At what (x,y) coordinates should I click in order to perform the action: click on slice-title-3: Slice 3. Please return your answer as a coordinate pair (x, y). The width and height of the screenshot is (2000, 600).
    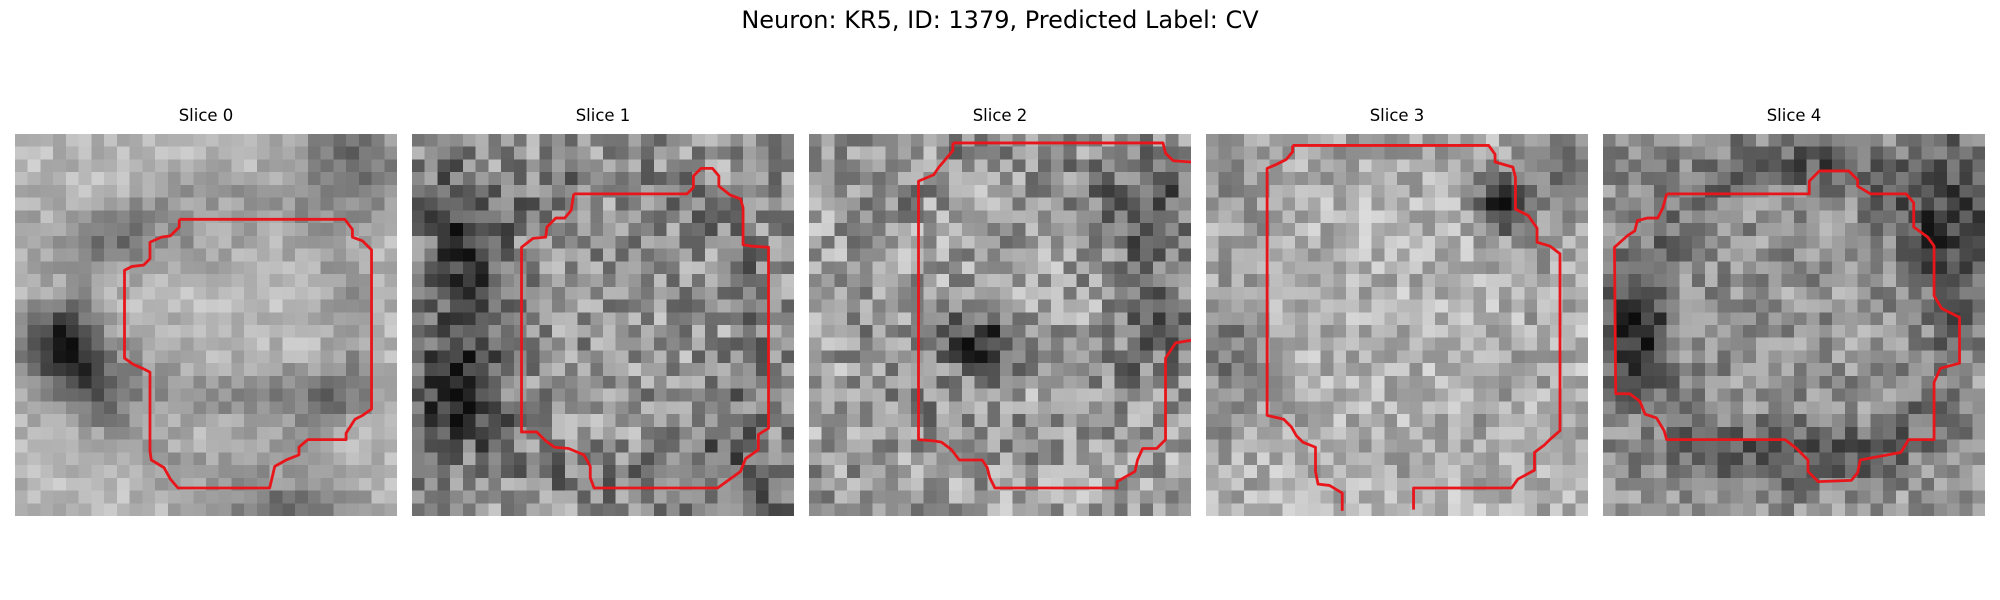
    Looking at the image, I should click on (1397, 115).